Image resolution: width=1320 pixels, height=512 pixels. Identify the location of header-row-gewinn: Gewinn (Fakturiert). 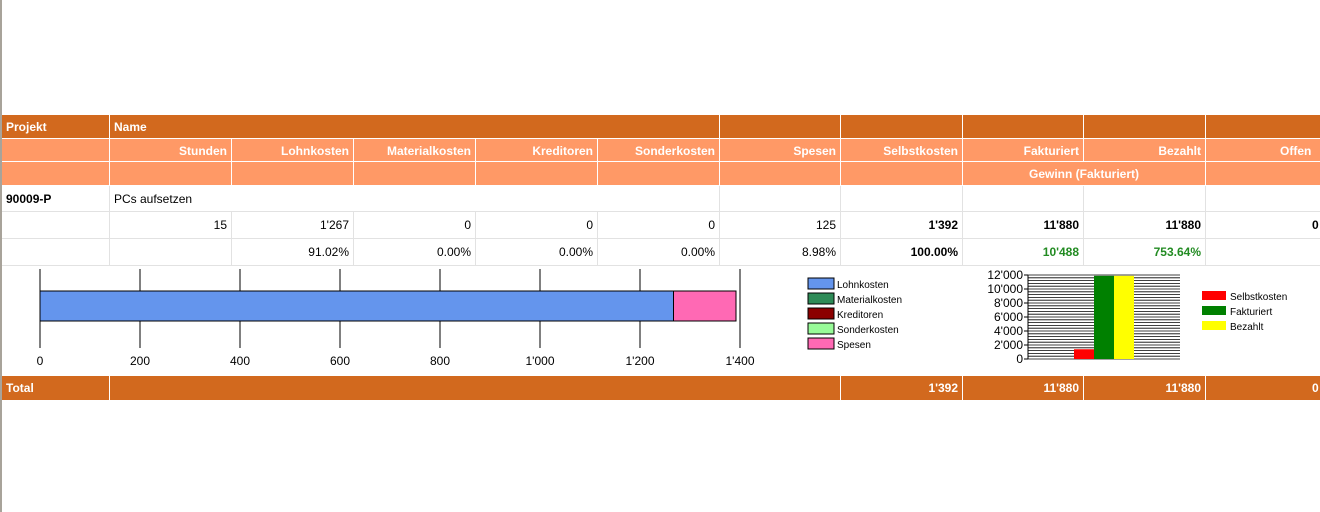
(661, 173).